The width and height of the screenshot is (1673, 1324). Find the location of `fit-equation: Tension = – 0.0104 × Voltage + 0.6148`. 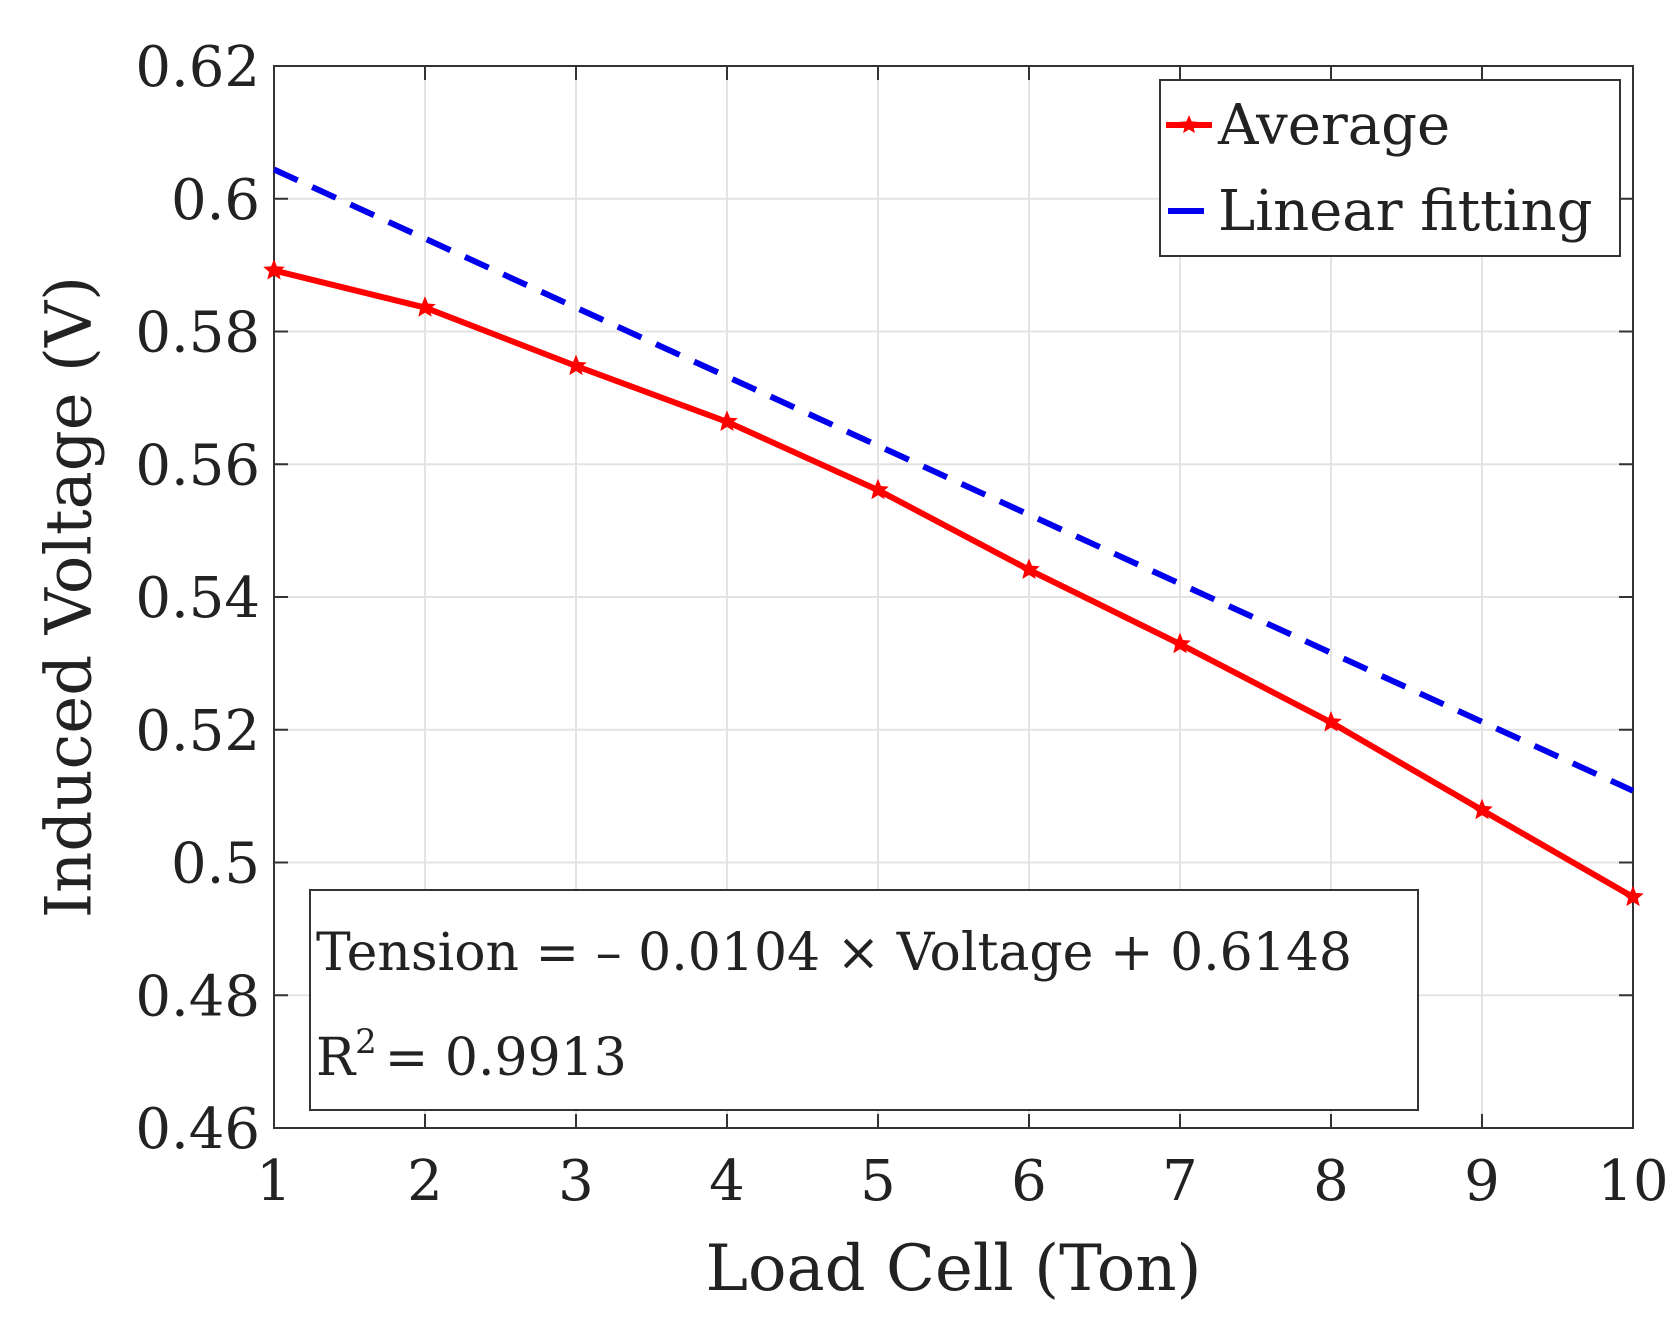

fit-equation: Tension = – 0.0104 × Voltage + 0.6148 is located at coordinates (834, 953).